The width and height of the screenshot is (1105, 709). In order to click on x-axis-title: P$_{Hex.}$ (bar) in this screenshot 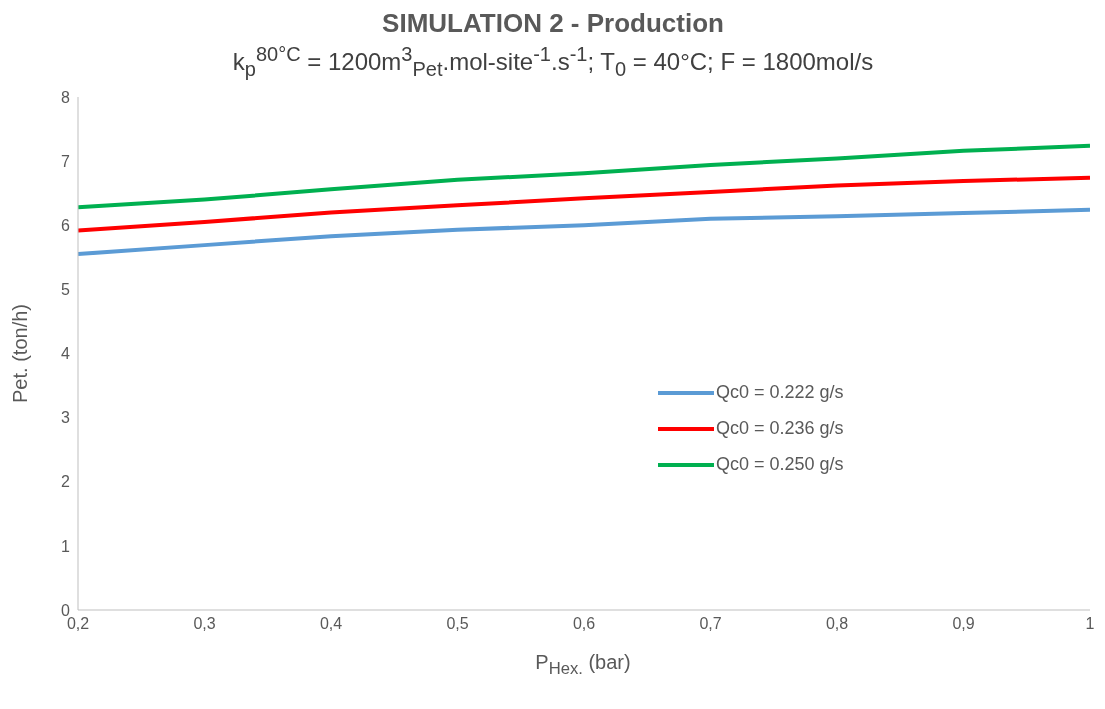, I will do `click(583, 664)`.